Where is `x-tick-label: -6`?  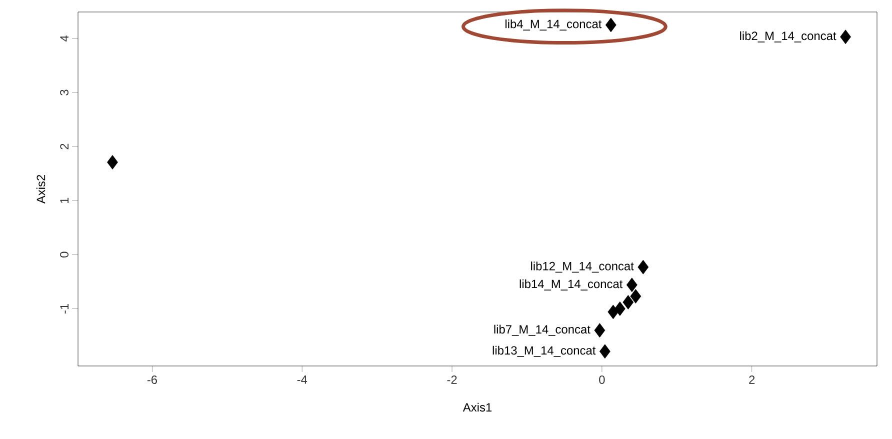 x-tick-label: -6 is located at coordinates (152, 380).